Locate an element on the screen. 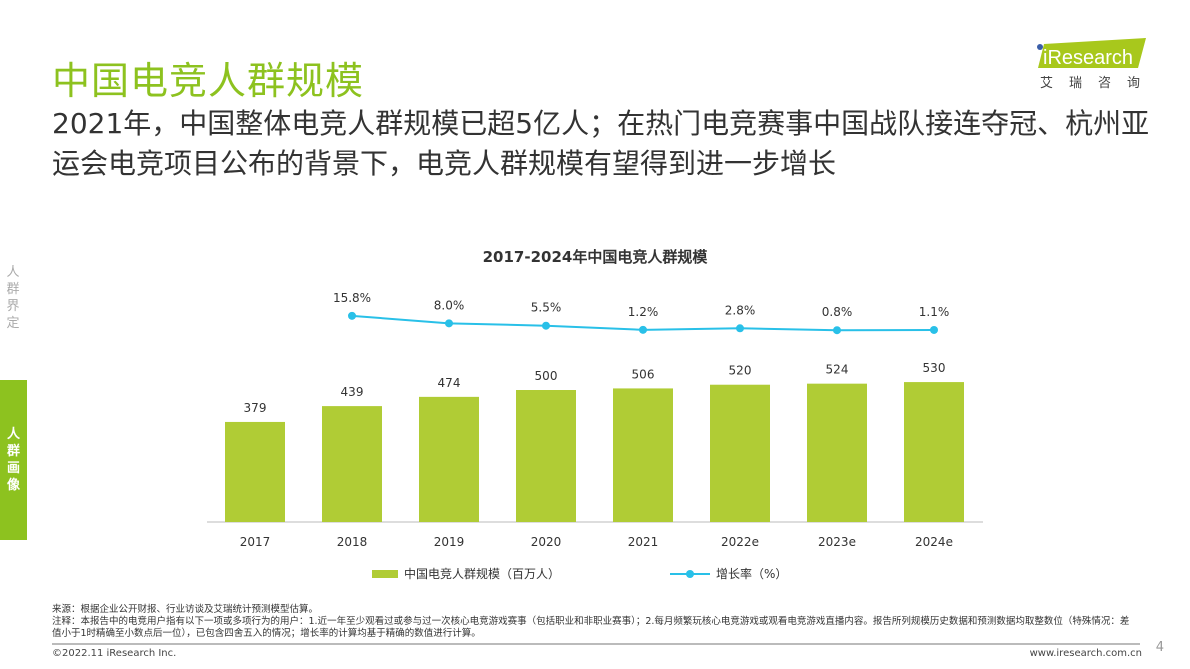 This screenshot has height=669, width=1190. website-link: www.iresearch.com.cn is located at coordinates (1085, 653).